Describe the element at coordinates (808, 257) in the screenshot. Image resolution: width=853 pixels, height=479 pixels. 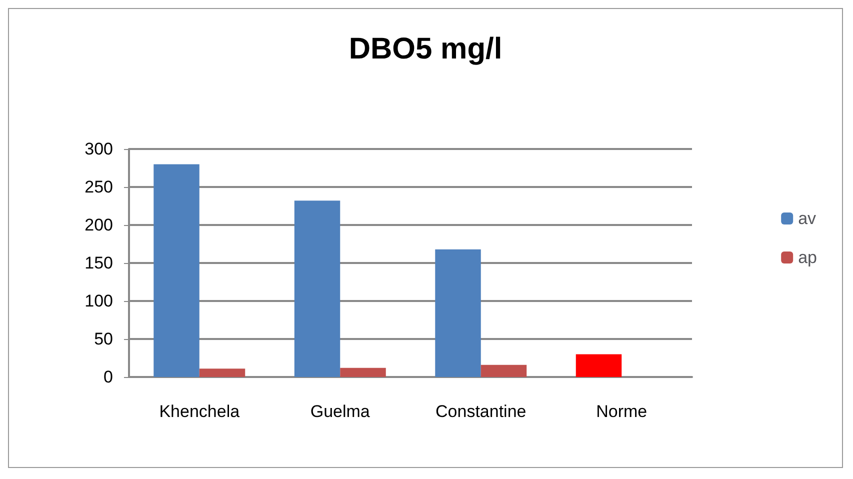
I see `legend-label: ap` at that location.